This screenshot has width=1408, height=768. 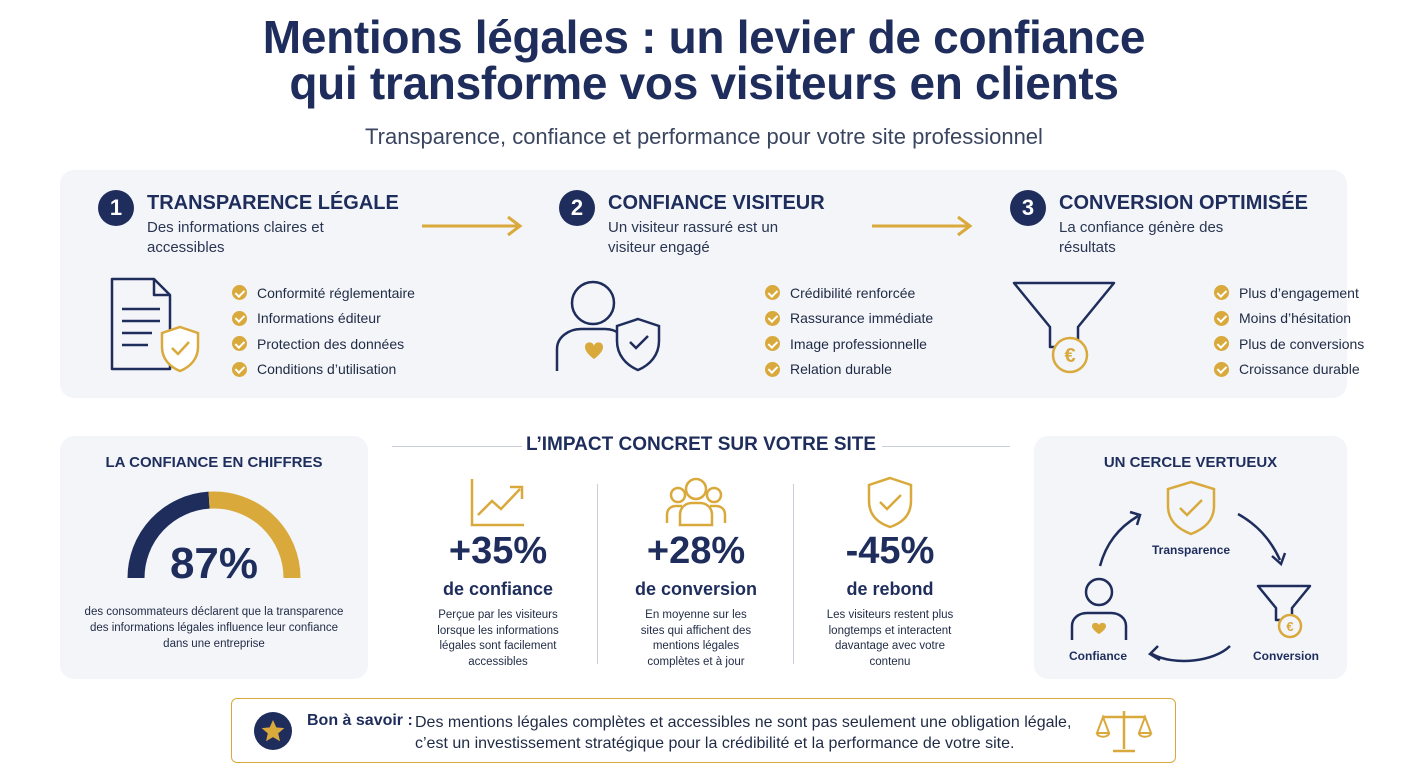 I want to click on check-item: Protection des données, so click(x=323, y=344).